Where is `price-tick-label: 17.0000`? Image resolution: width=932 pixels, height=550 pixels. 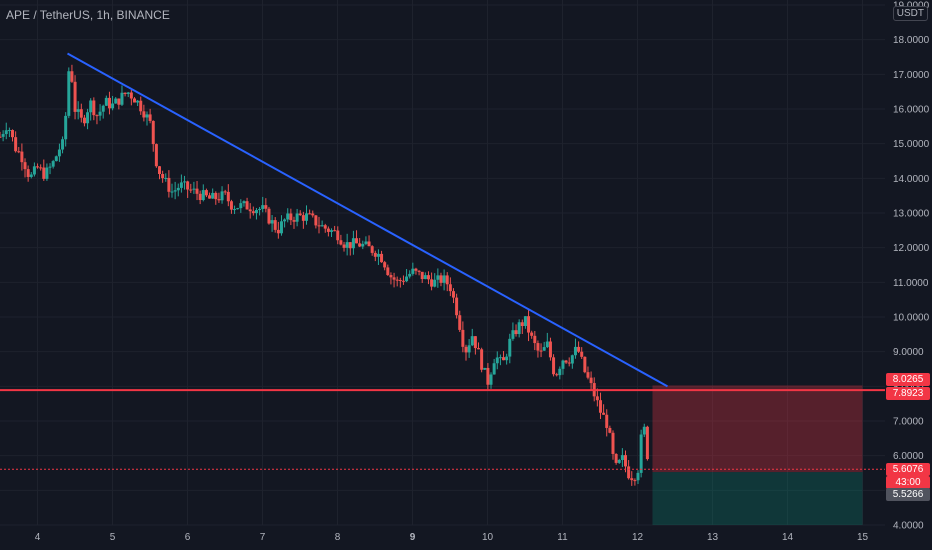 price-tick-label: 17.0000 is located at coordinates (911, 75).